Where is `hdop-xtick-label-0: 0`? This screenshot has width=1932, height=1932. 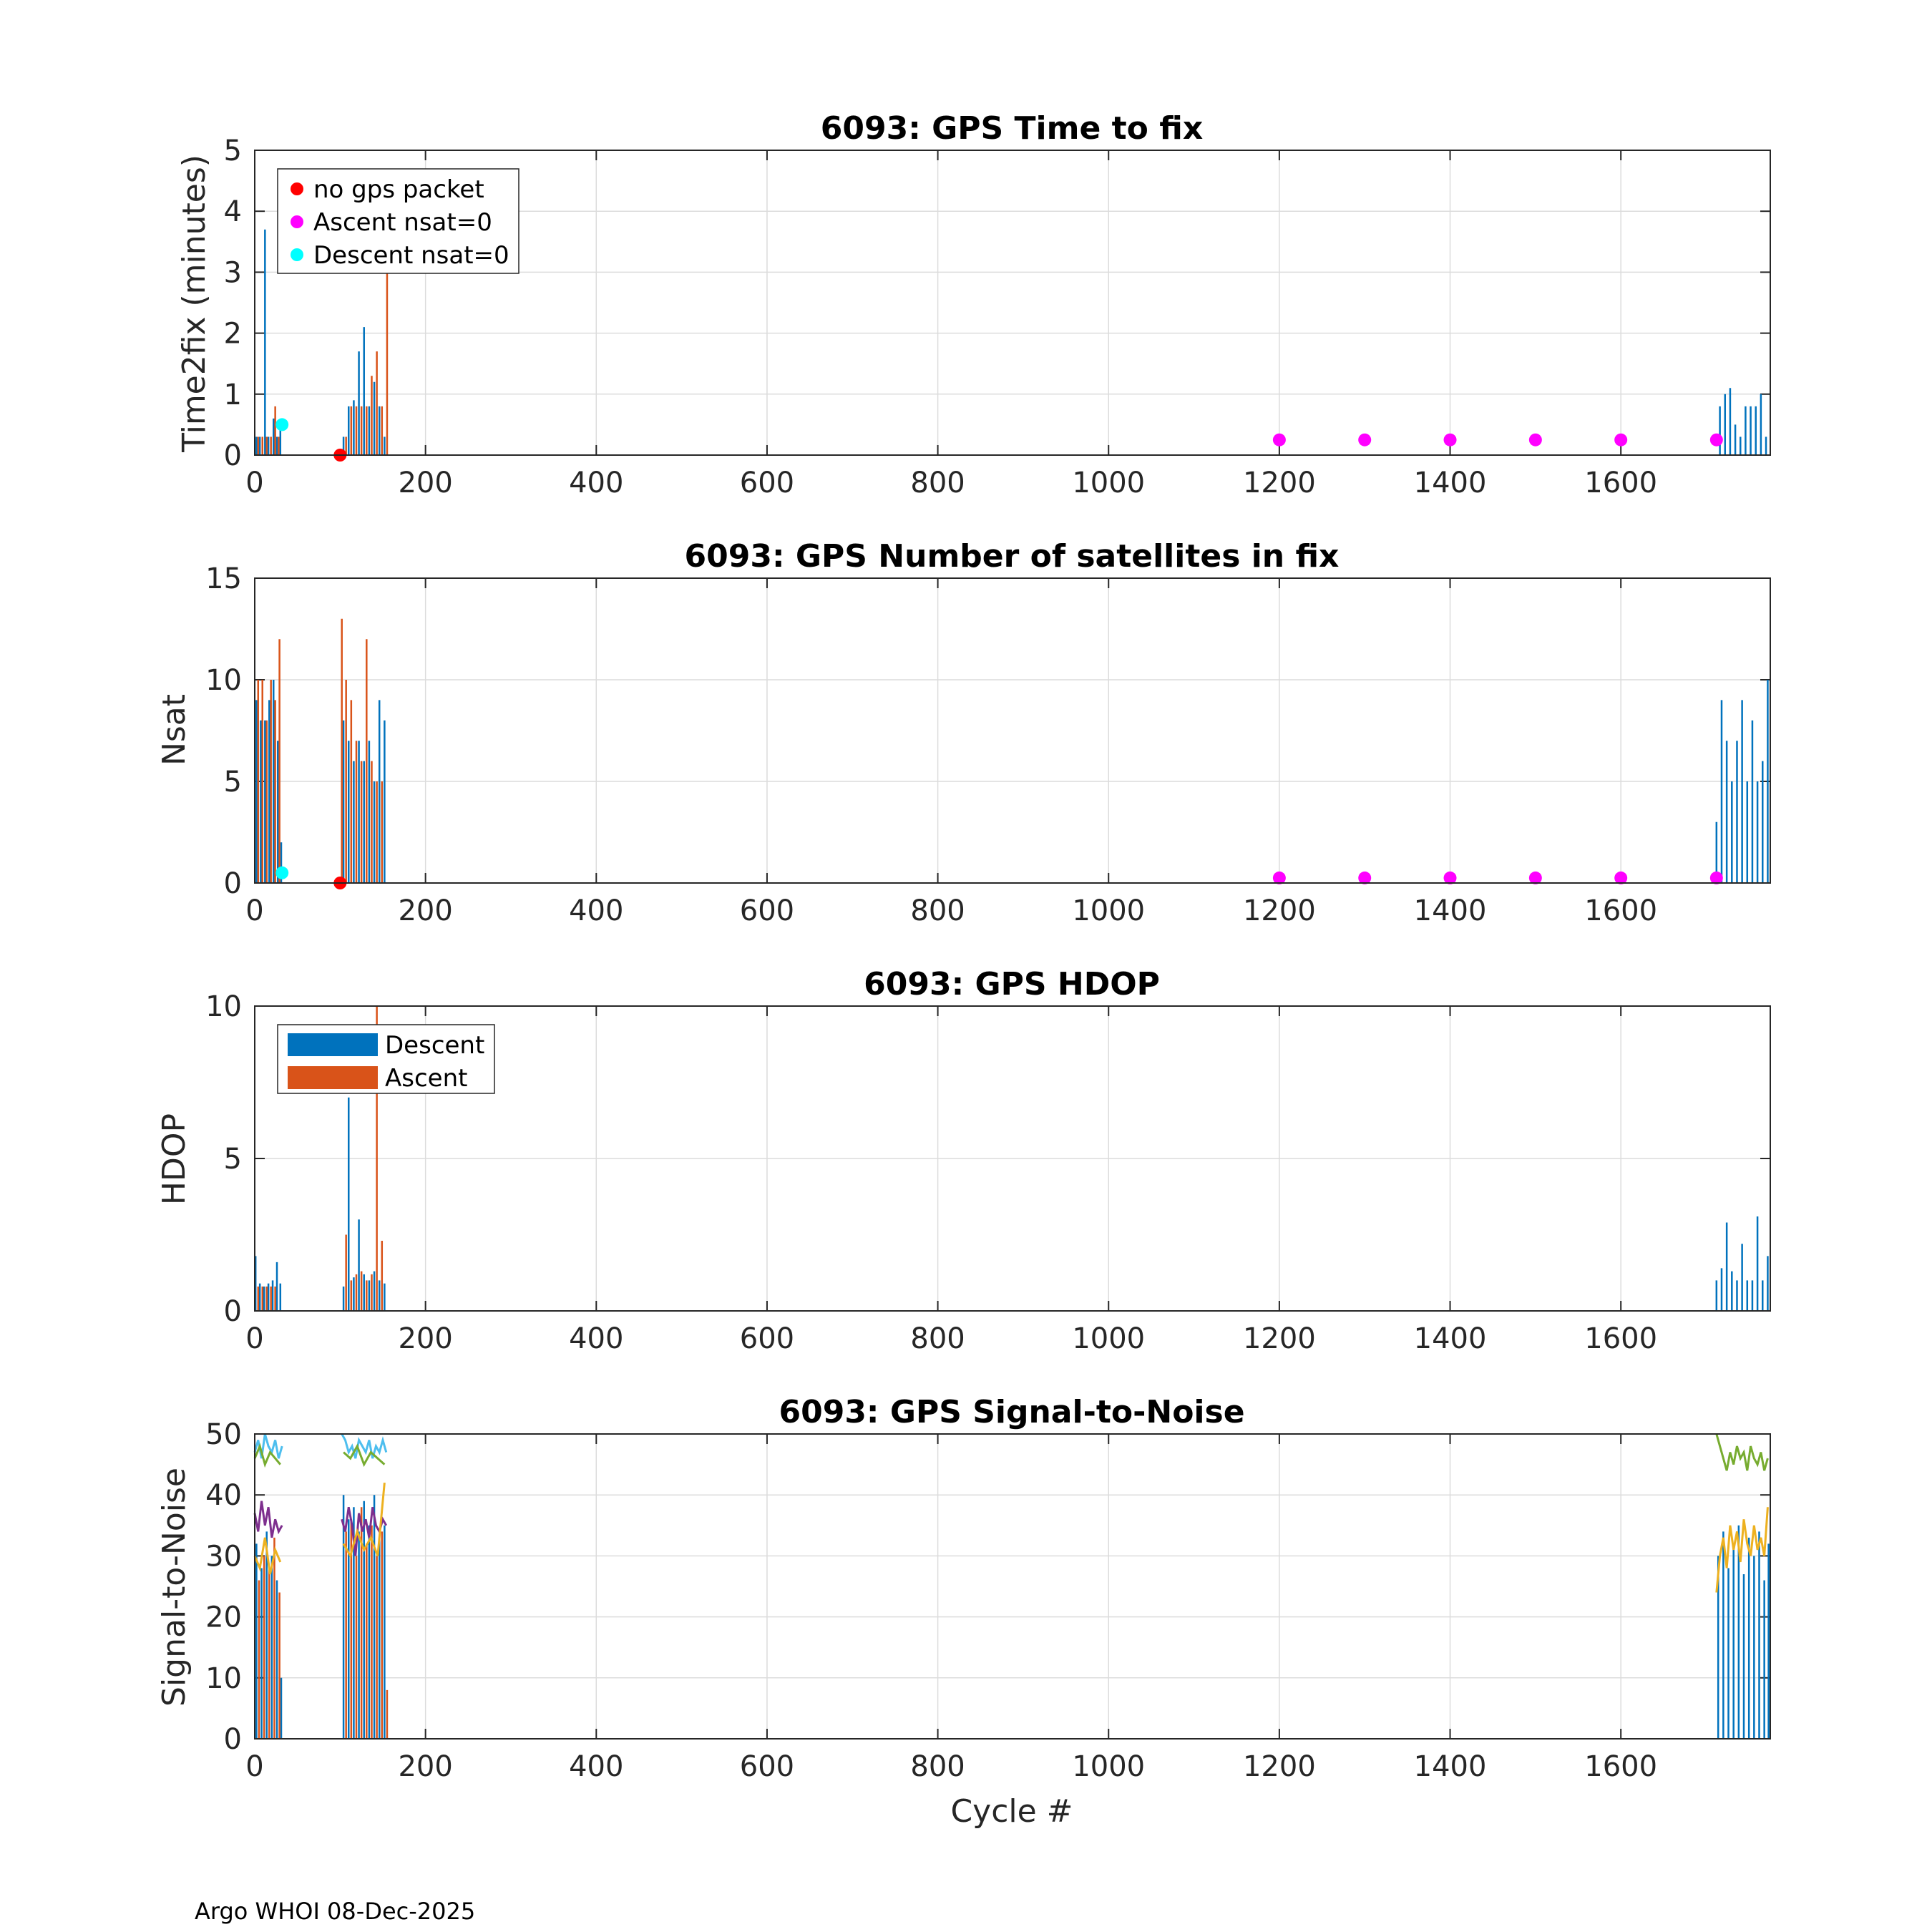 hdop-xtick-label-0: 0 is located at coordinates (254, 1338).